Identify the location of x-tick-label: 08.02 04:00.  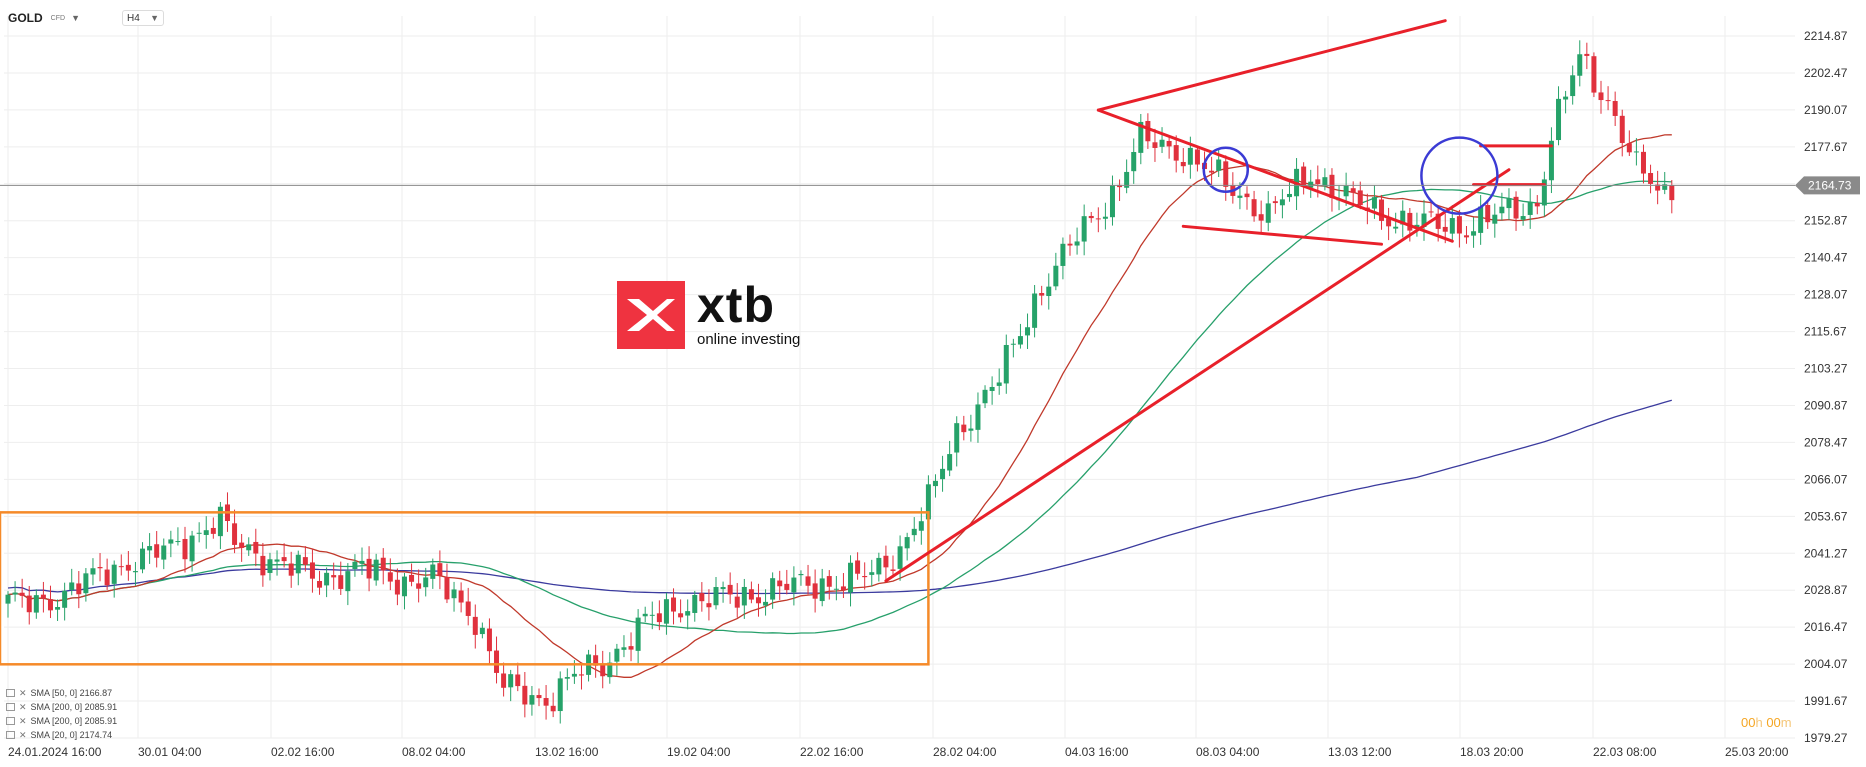
(434, 752).